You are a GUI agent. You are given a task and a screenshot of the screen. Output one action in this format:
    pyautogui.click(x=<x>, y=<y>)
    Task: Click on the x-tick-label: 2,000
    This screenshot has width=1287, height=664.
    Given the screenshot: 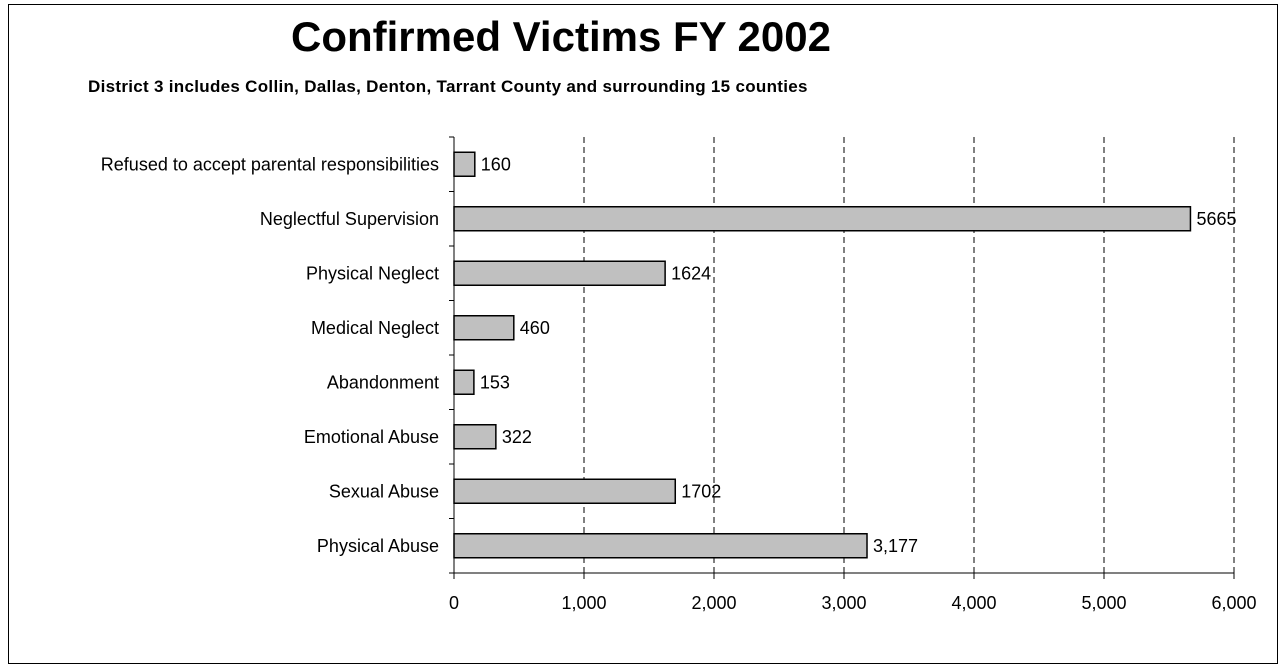 What is the action you would take?
    pyautogui.click(x=713, y=603)
    